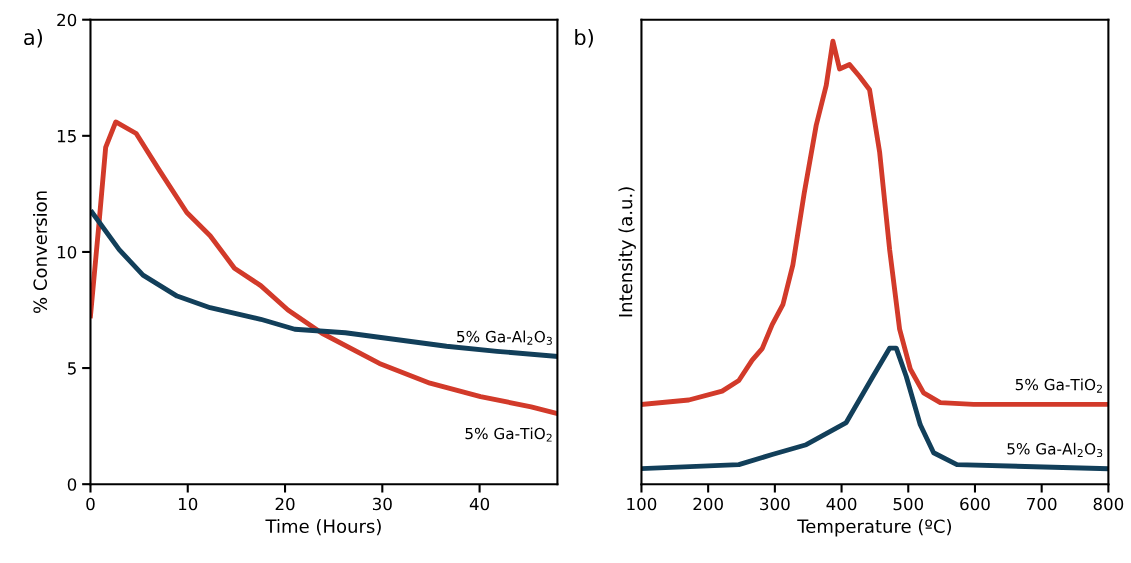  I want to click on x-tick-label: 300, so click(775, 504).